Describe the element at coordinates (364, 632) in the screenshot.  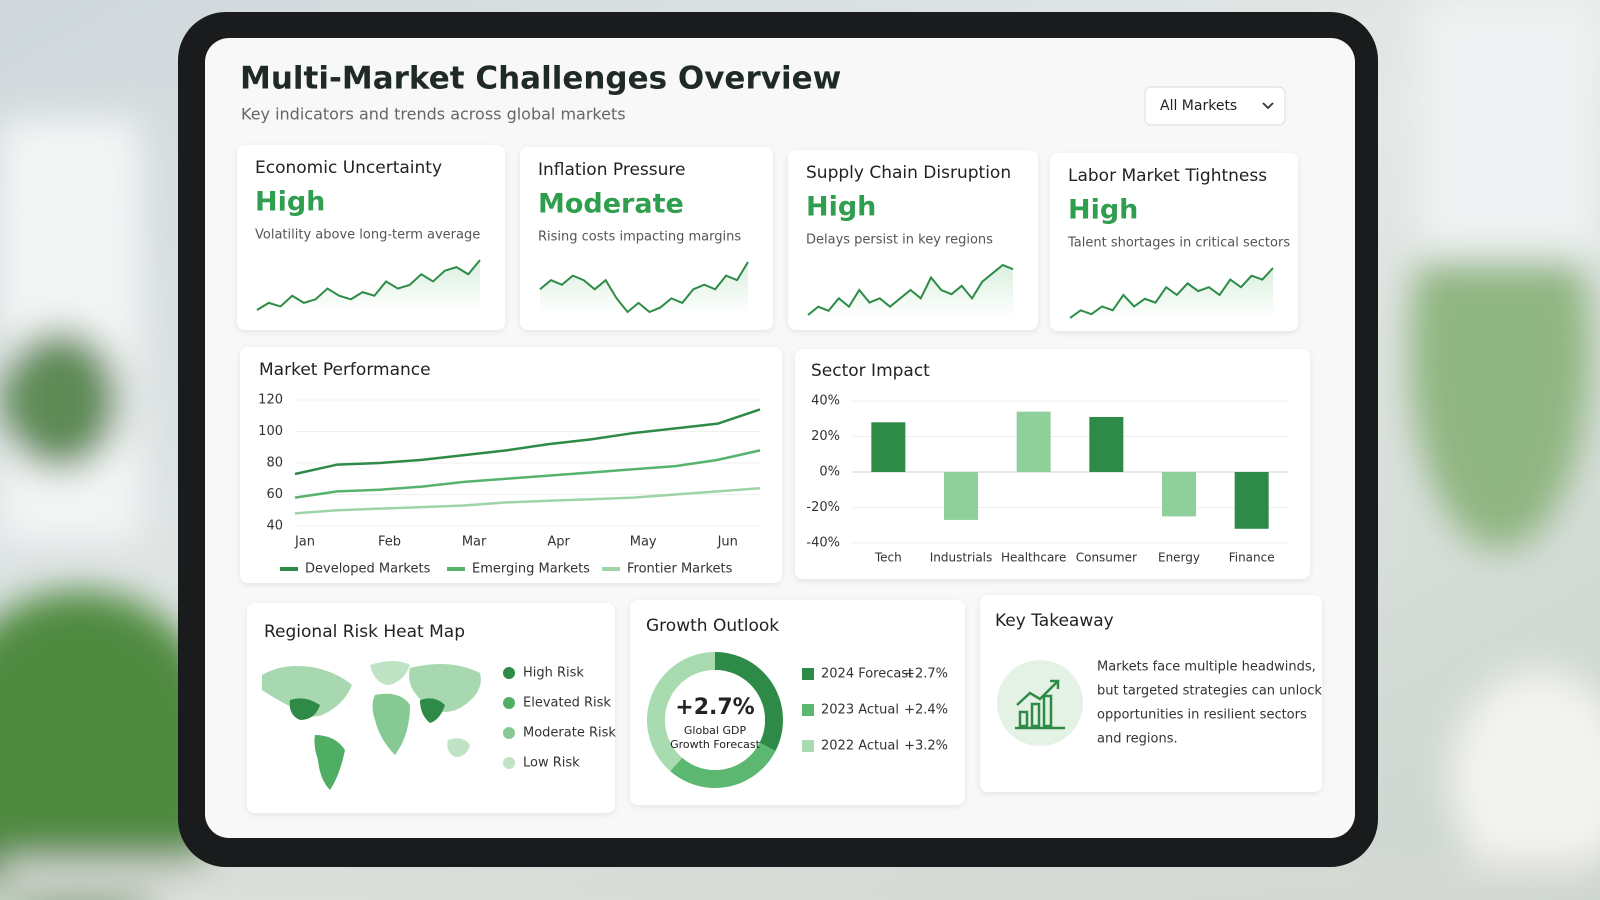
I see `heatmap-title: Regional Risk Heat Map` at that location.